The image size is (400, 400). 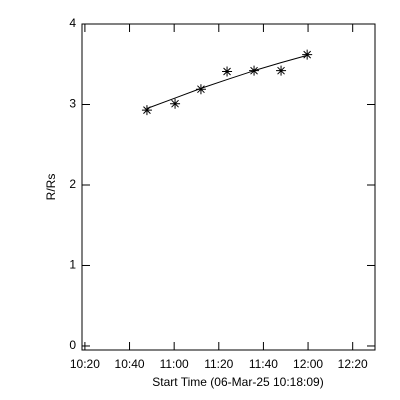 I want to click on y-tick-label: 1, so click(x=72, y=265).